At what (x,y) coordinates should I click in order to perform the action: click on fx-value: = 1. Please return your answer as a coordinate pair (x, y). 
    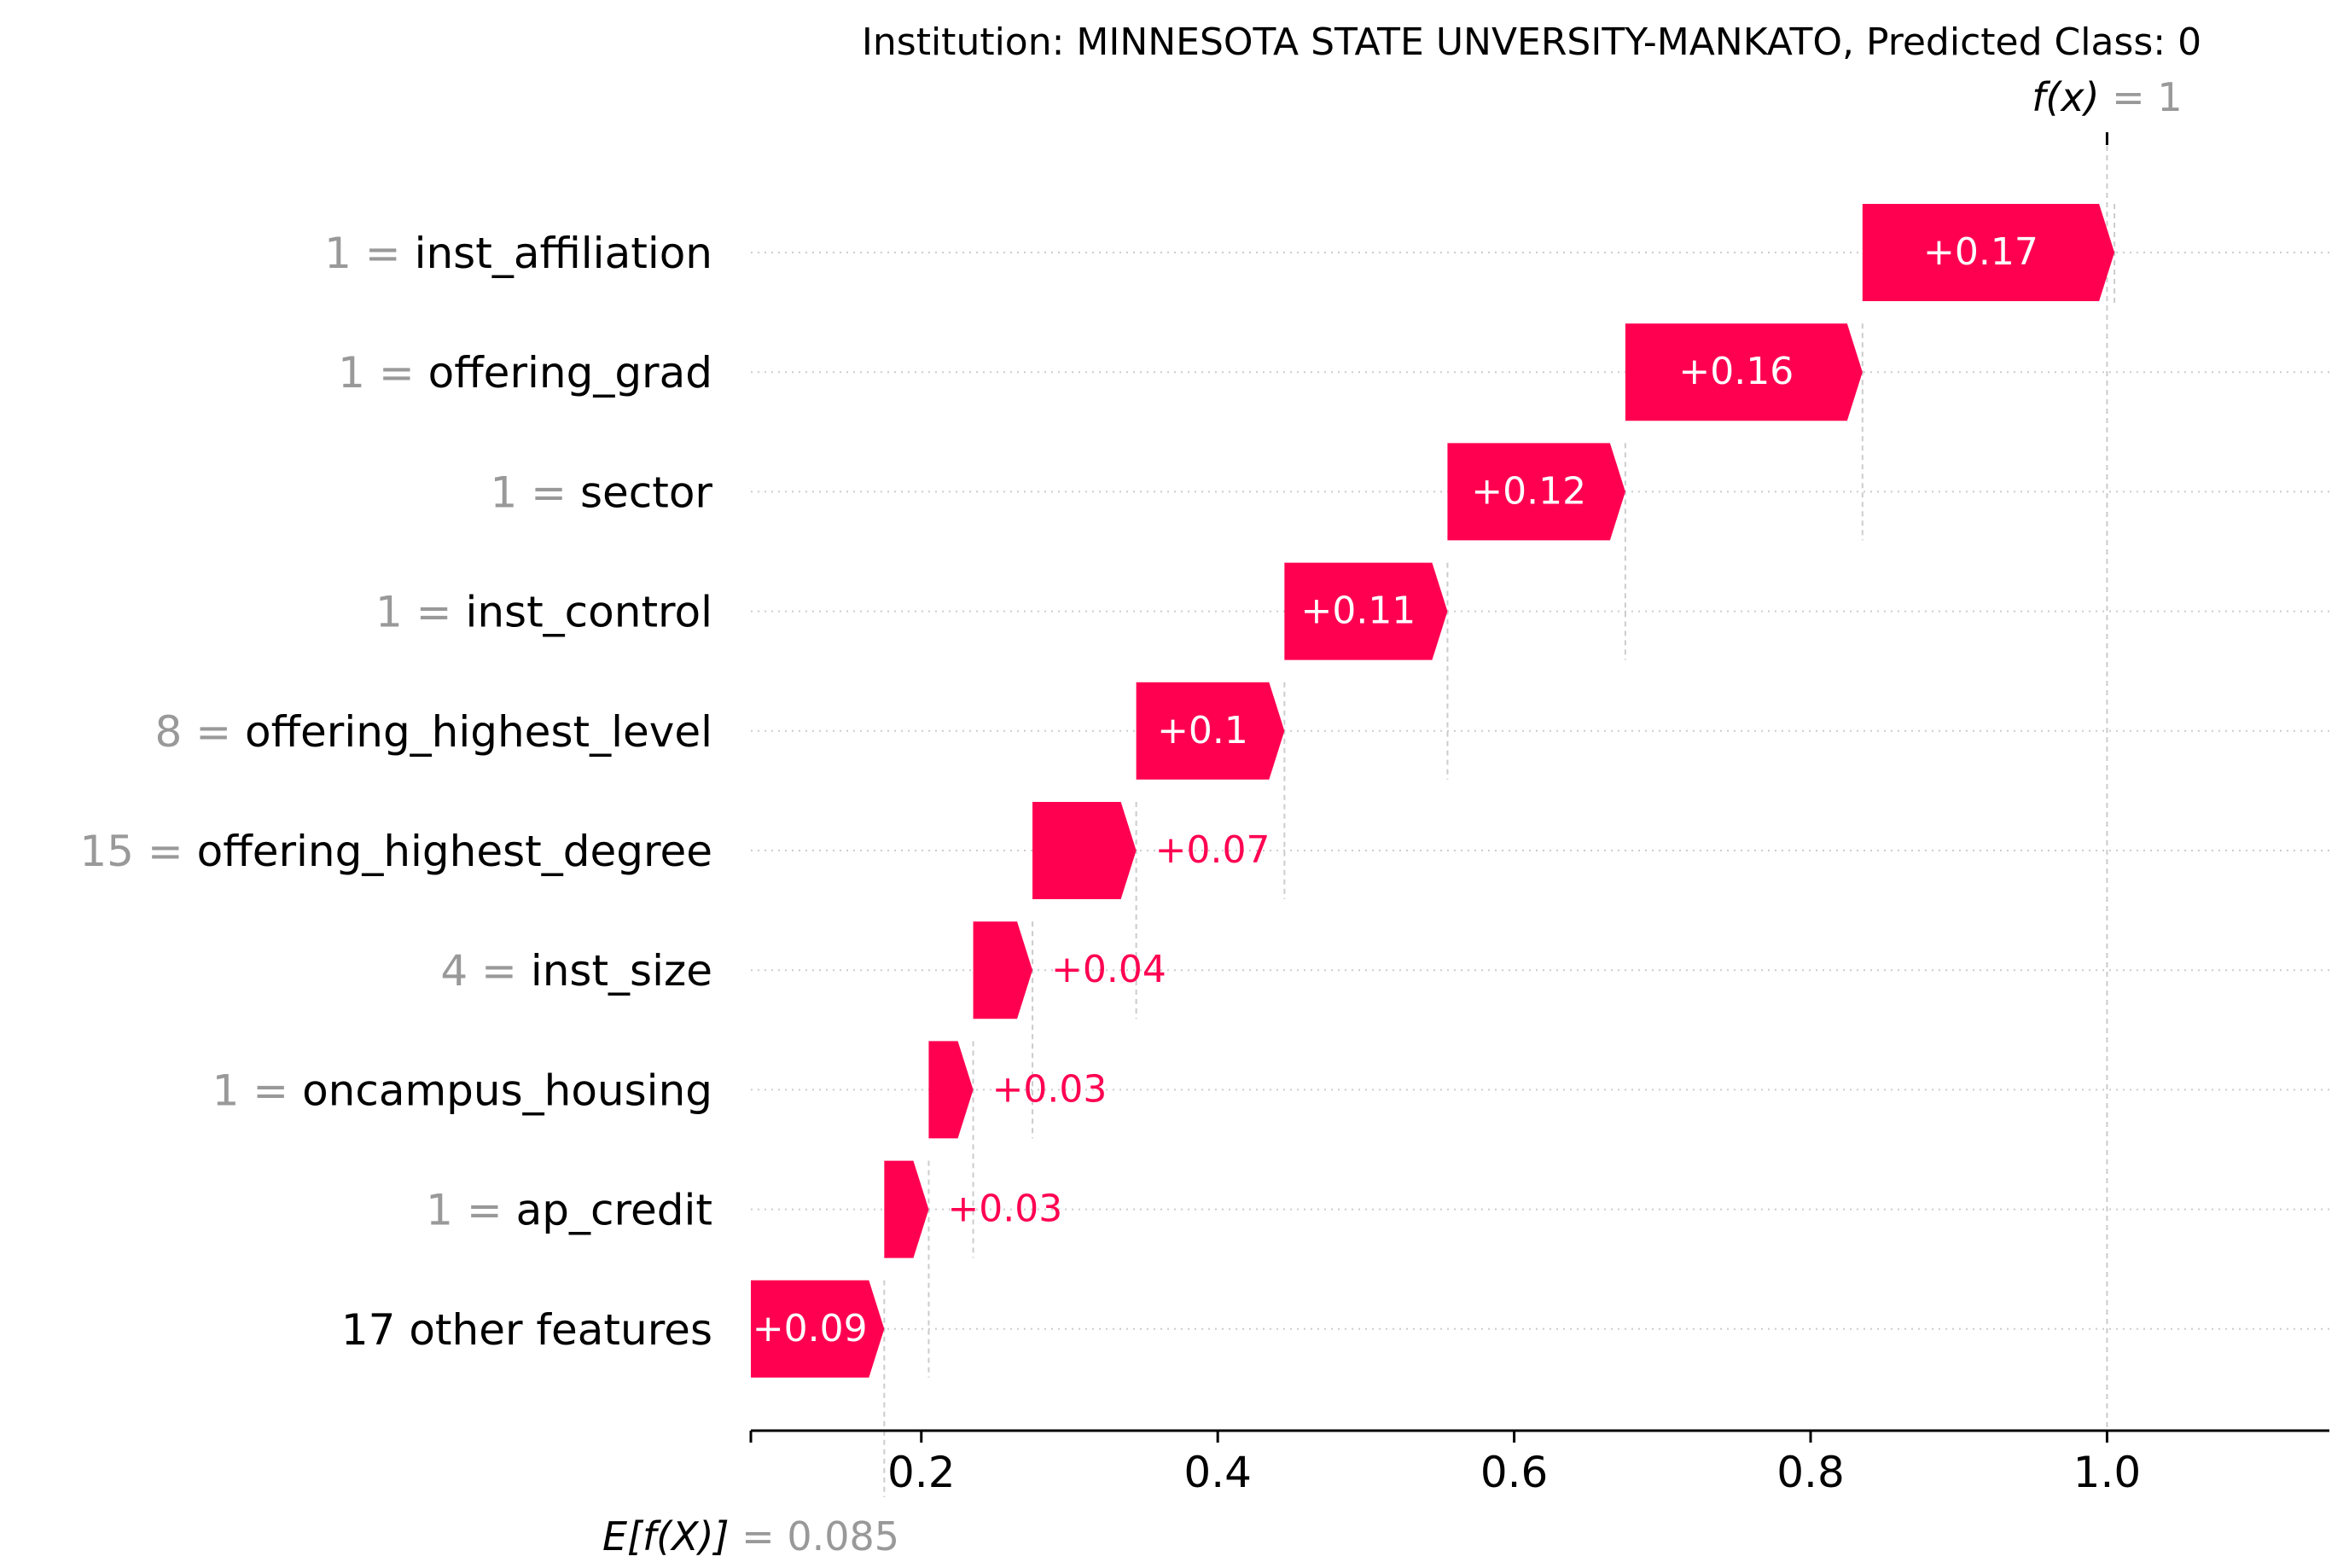
    Looking at the image, I should click on (2141, 97).